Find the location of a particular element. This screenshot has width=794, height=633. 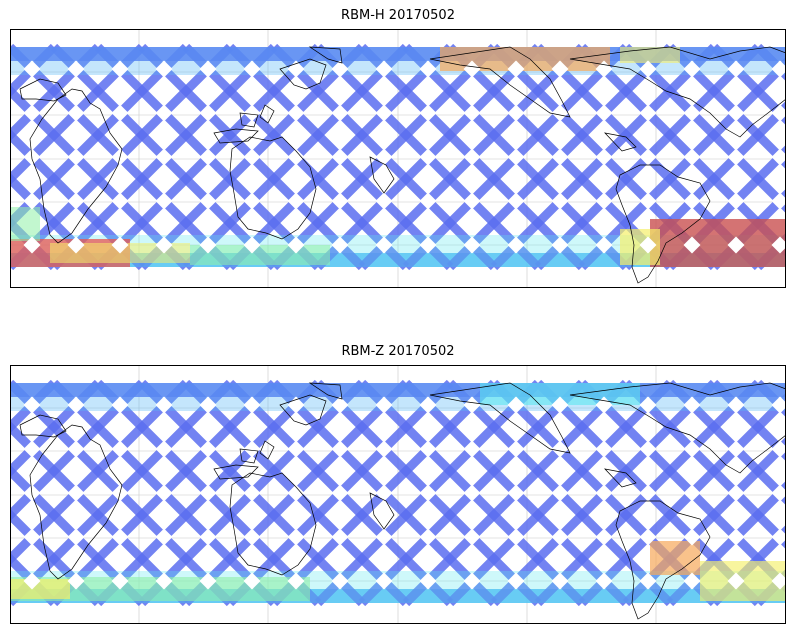

swath-ascending is located at coordinates (56, 428).